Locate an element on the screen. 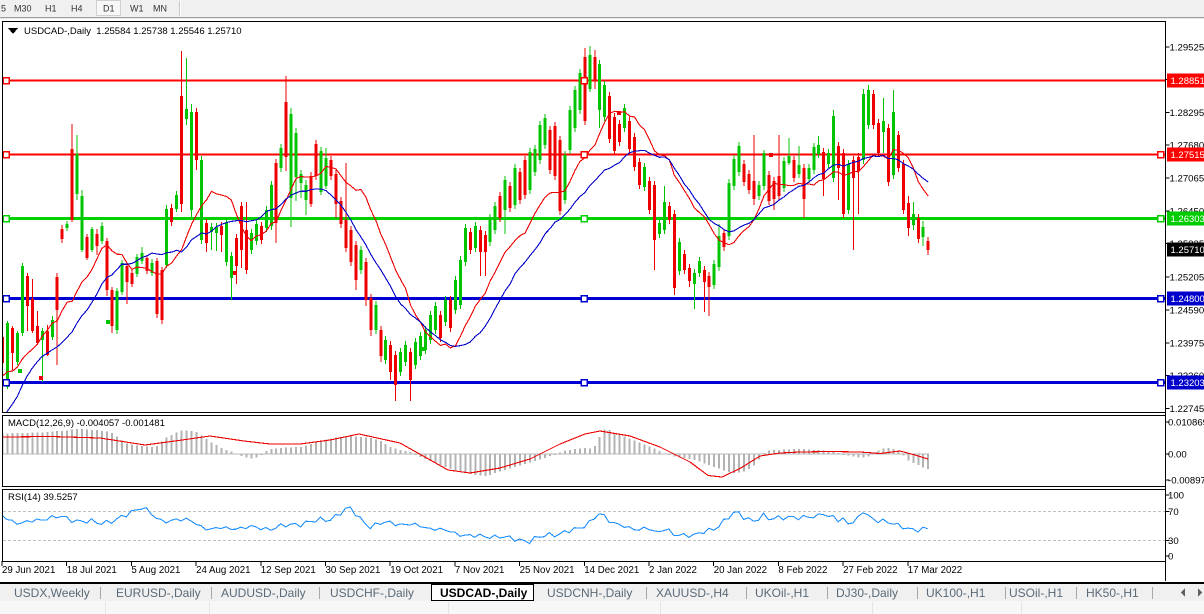 The image size is (1204, 614). svg-text: USDX,Weekly is located at coordinates (52, 593).